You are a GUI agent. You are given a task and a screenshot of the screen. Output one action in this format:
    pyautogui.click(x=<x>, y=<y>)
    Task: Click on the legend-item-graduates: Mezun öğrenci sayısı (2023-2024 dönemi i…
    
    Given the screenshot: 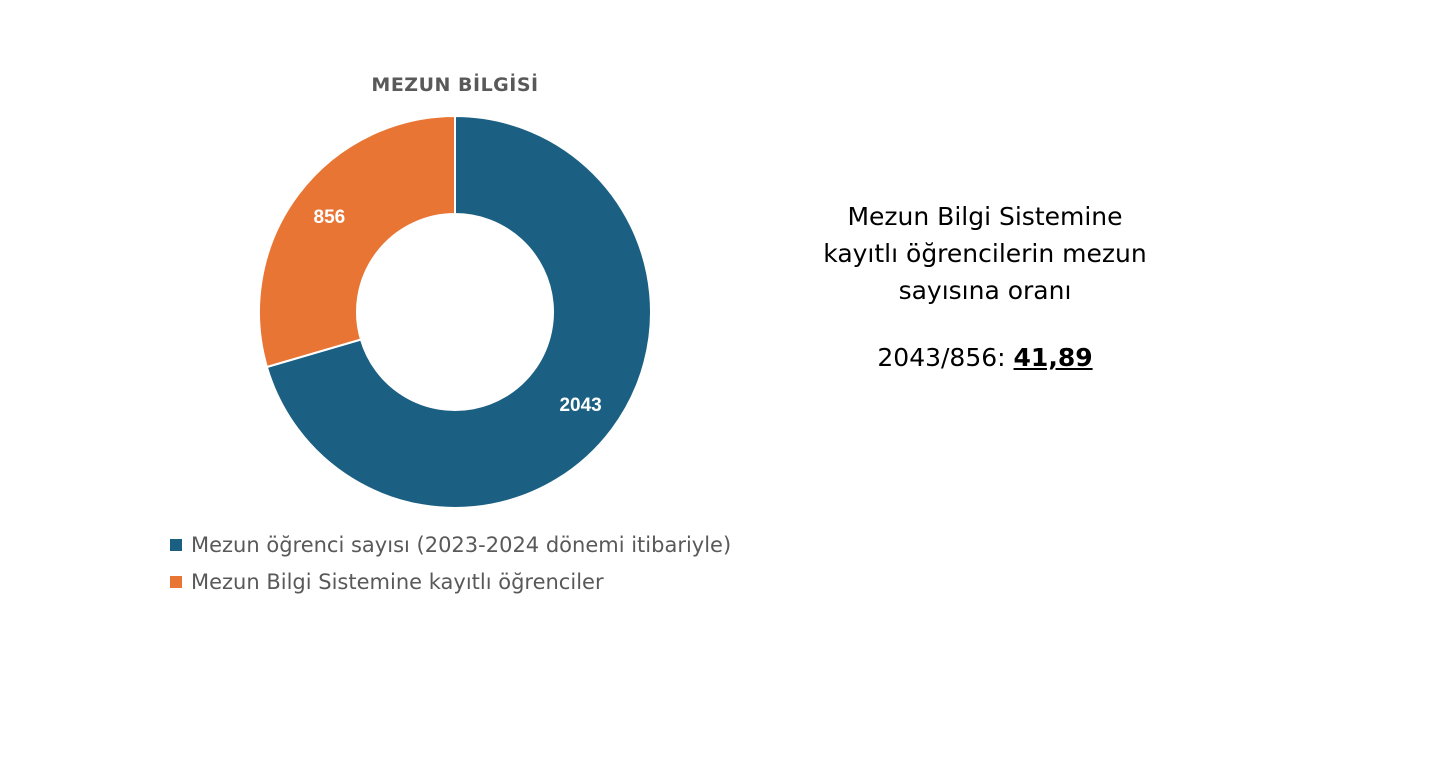 What is the action you would take?
    pyautogui.click(x=450, y=544)
    